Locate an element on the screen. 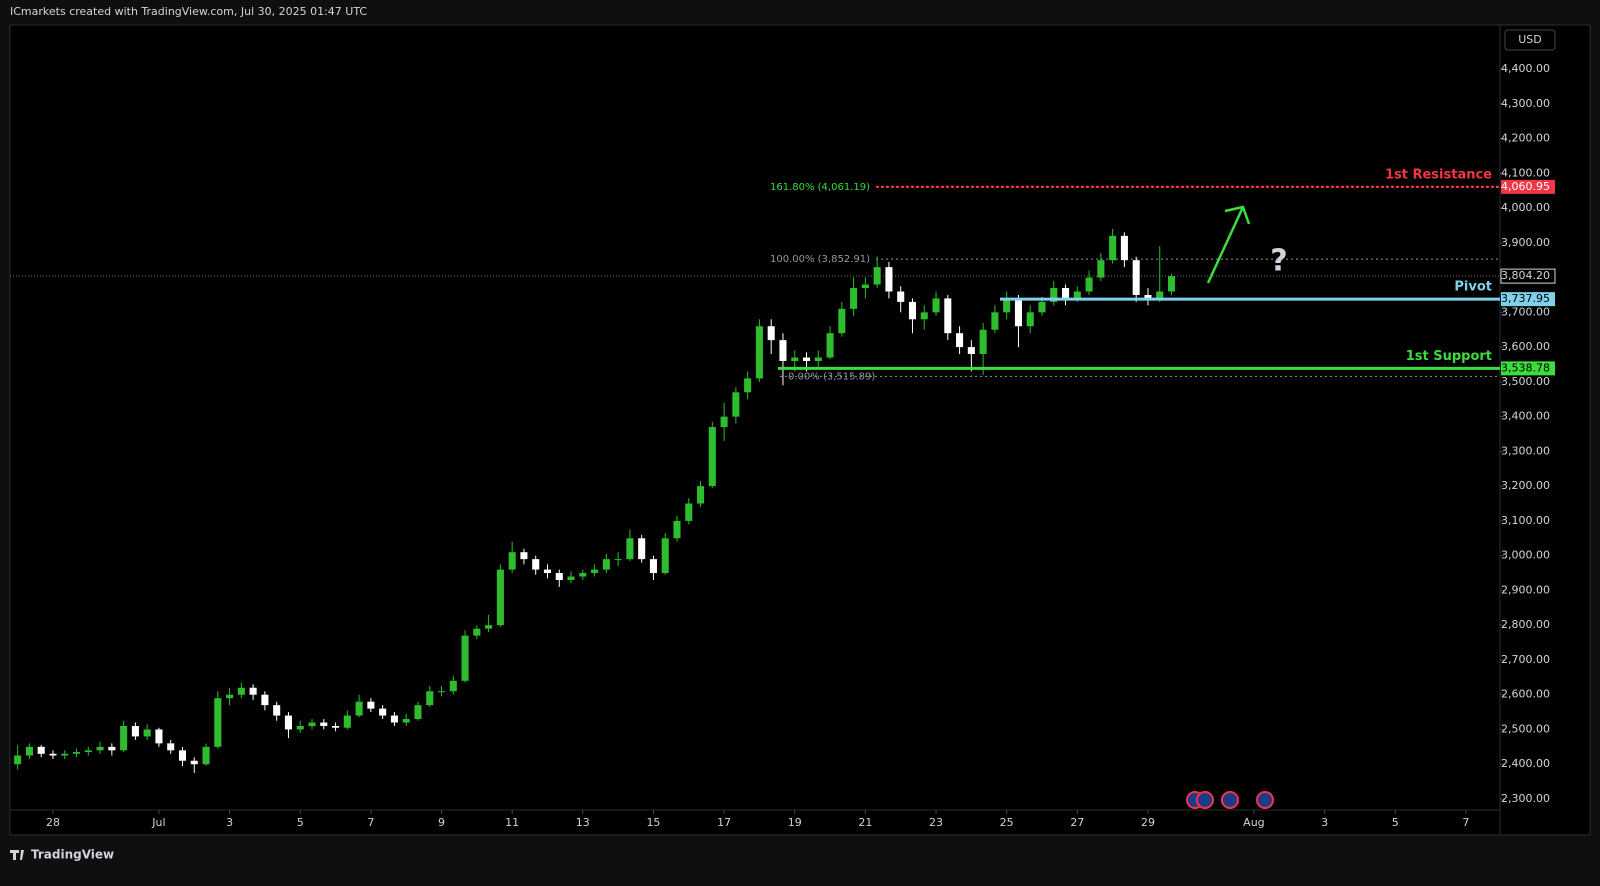 The width and height of the screenshot is (1600, 886). y-tick-label: 4,000.00 is located at coordinates (1525, 207).